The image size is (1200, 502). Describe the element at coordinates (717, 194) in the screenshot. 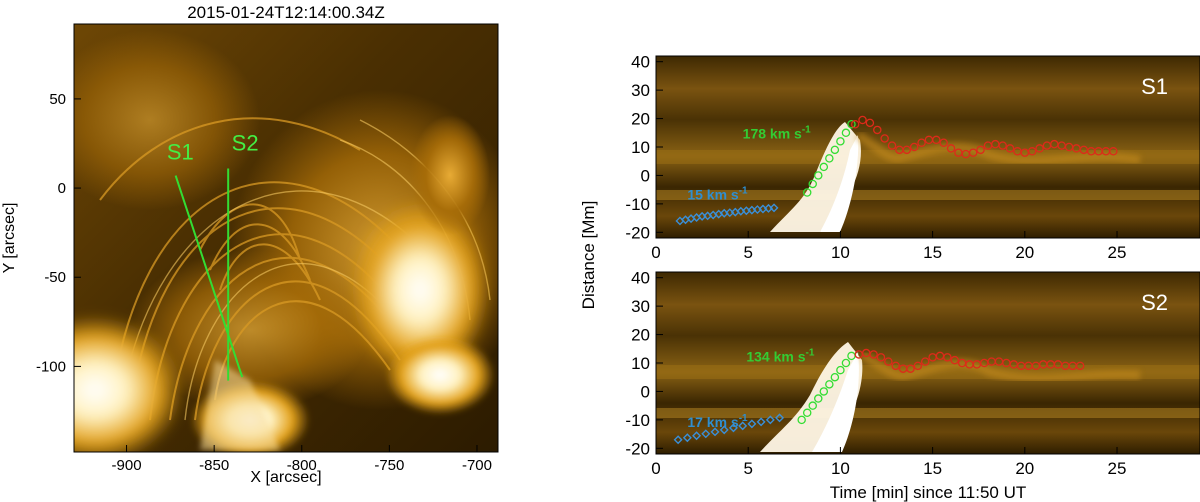

I see `speed-annotation: 15 km s-1` at that location.